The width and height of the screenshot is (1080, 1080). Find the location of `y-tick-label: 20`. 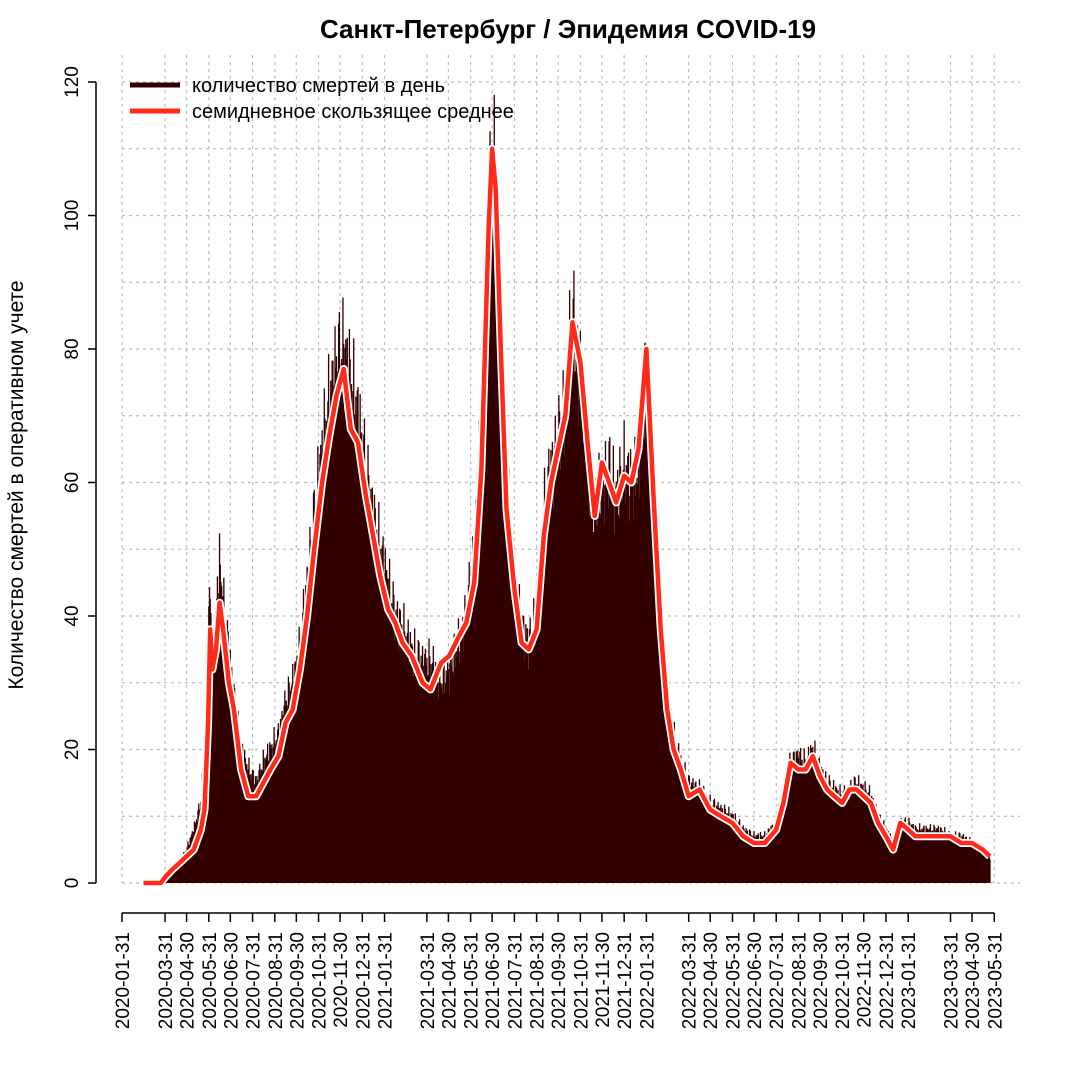

y-tick-label: 20 is located at coordinates (72, 749).